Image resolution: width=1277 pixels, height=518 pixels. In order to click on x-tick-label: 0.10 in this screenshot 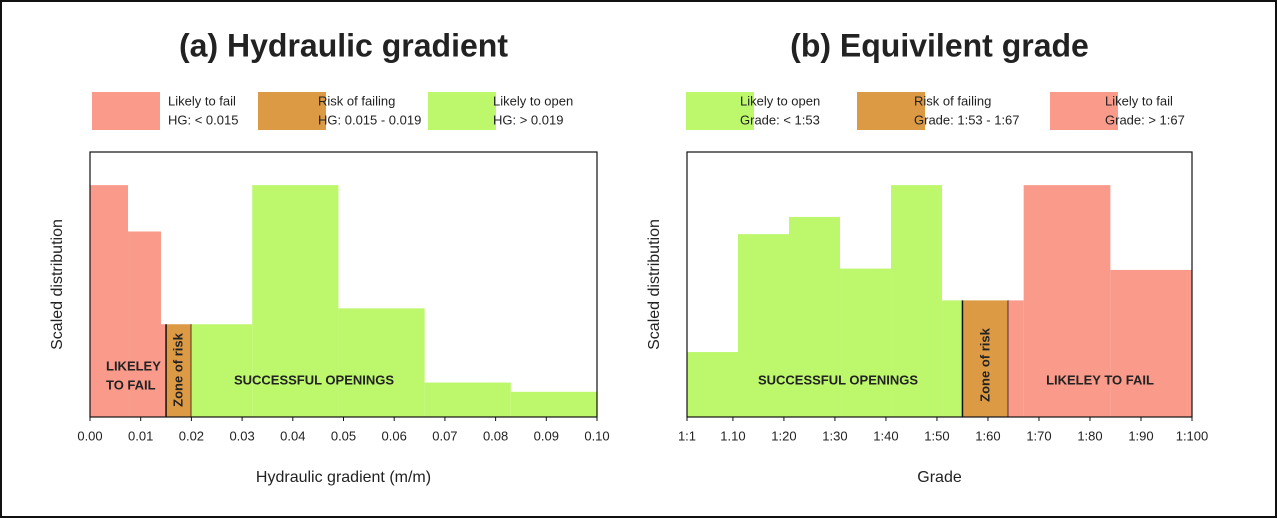, I will do `click(596, 435)`.